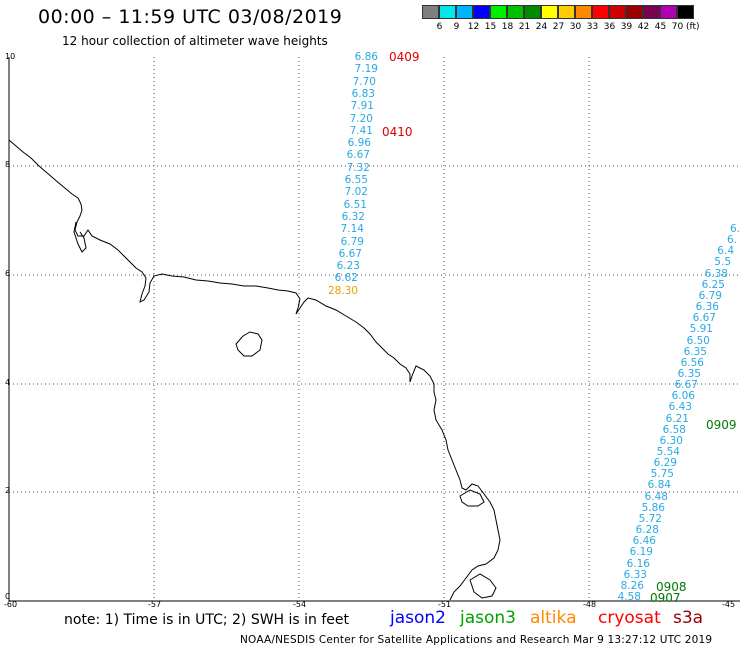 The height and width of the screenshot is (650, 740). Describe the element at coordinates (488, 618) in the screenshot. I see `satellite-legend-jason3: jason3` at that location.